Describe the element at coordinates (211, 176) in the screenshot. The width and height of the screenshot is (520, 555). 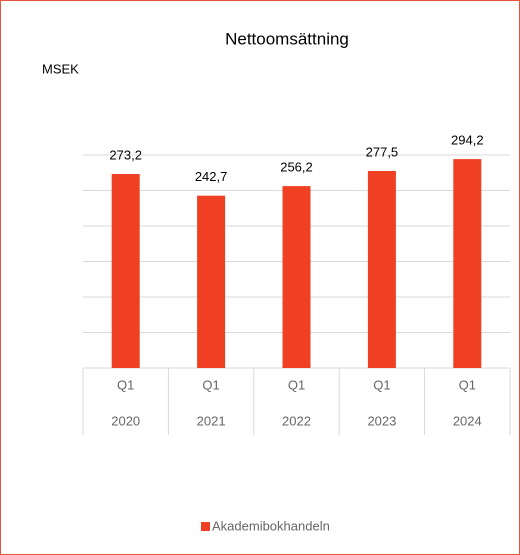
I see `data-label: 242,7` at that location.